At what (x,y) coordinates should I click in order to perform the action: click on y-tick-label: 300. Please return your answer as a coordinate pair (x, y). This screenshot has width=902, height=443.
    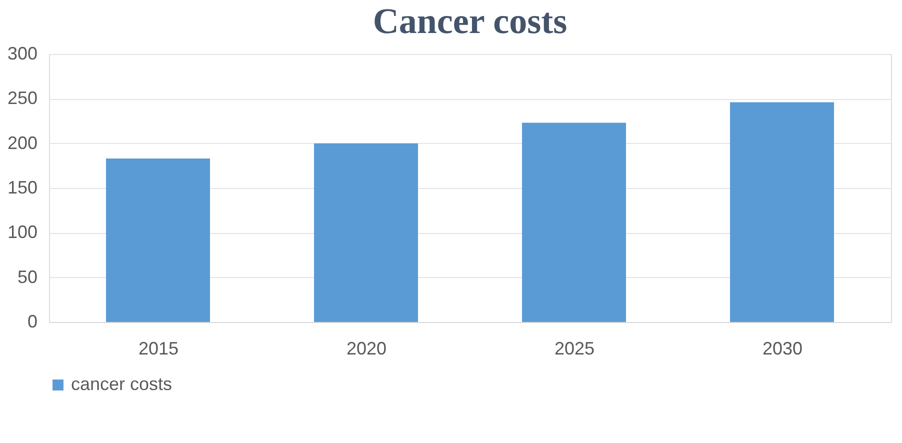
    Looking at the image, I should click on (22, 54).